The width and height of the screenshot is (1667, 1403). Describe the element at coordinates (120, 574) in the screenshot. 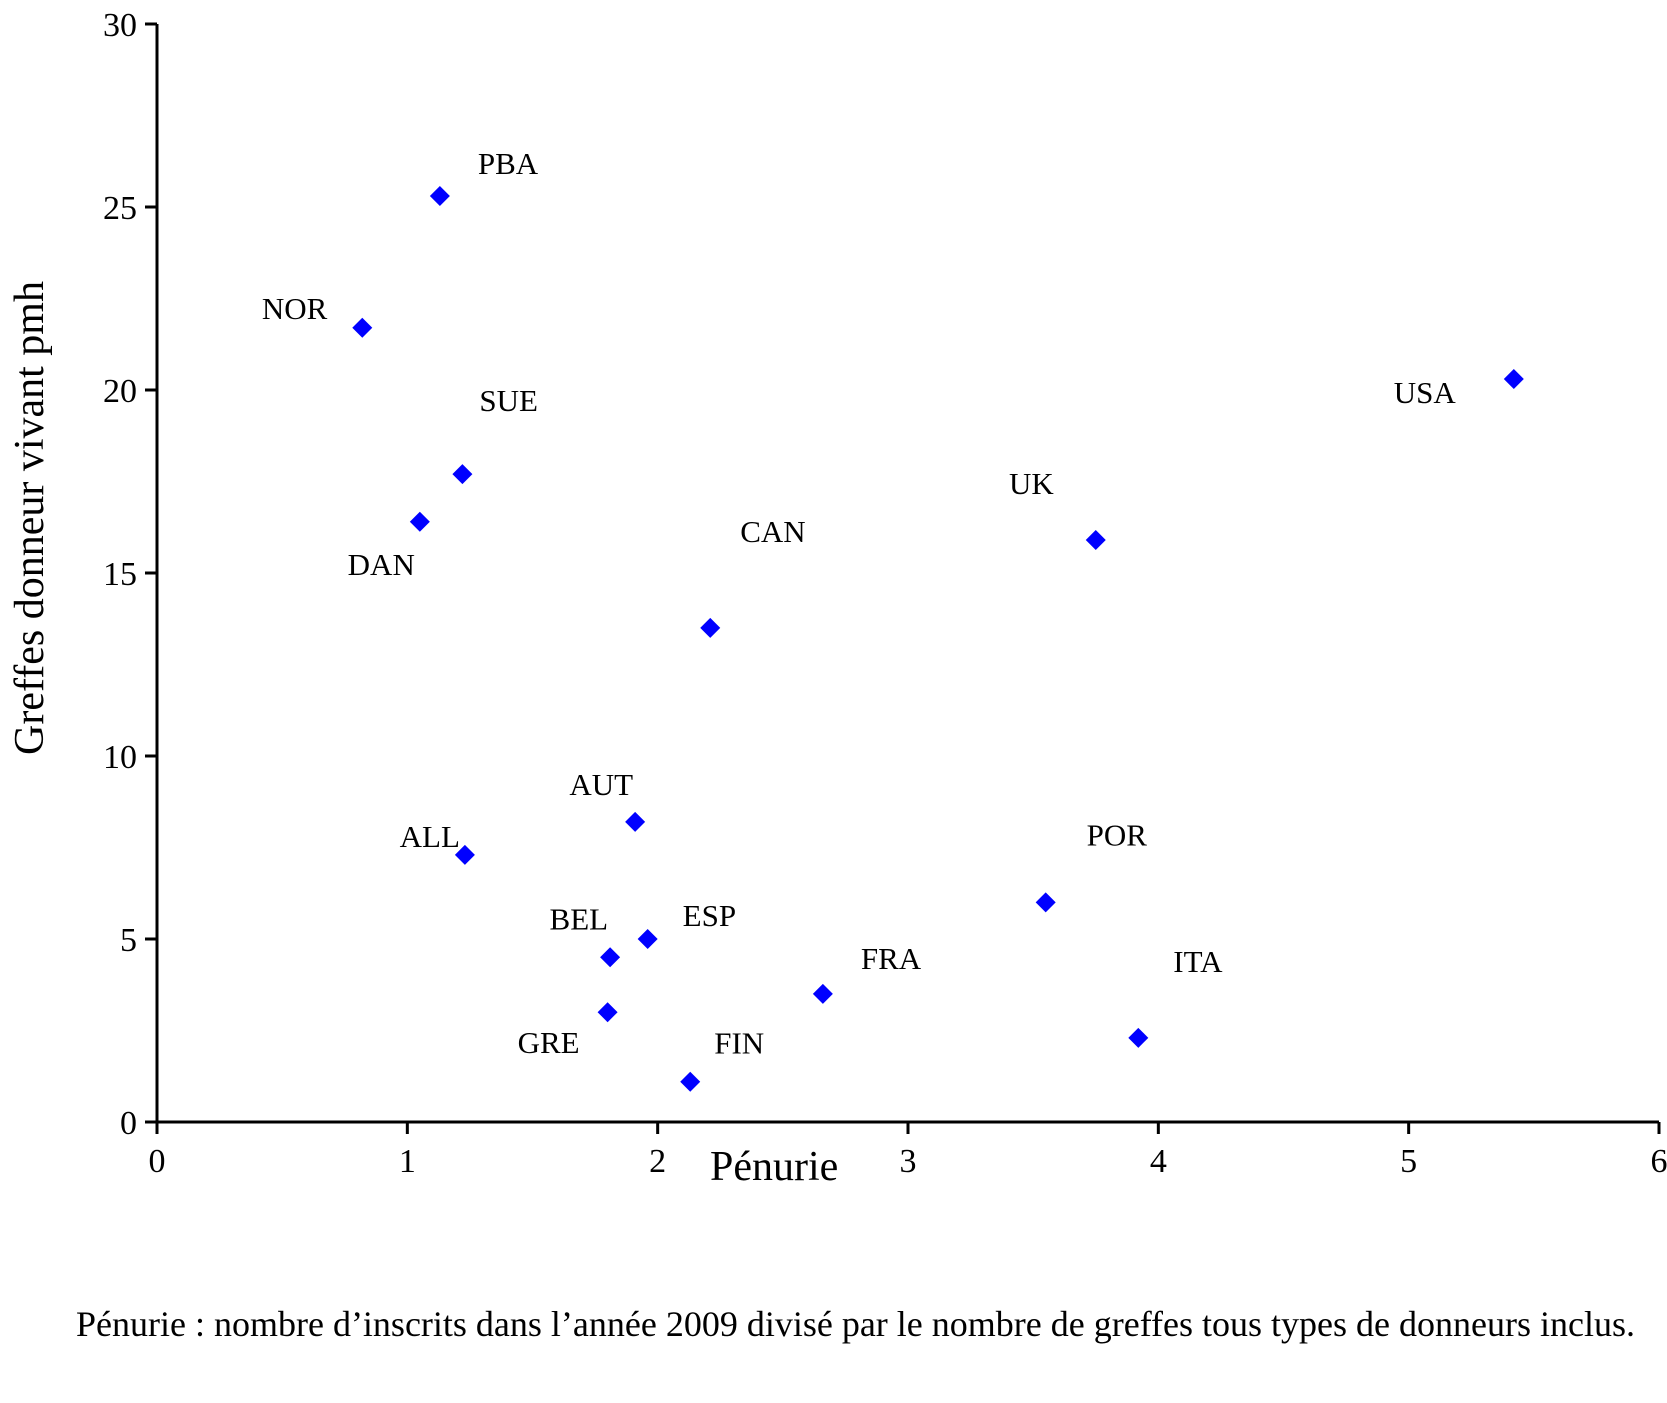

I see `y-tick-label: 15` at that location.